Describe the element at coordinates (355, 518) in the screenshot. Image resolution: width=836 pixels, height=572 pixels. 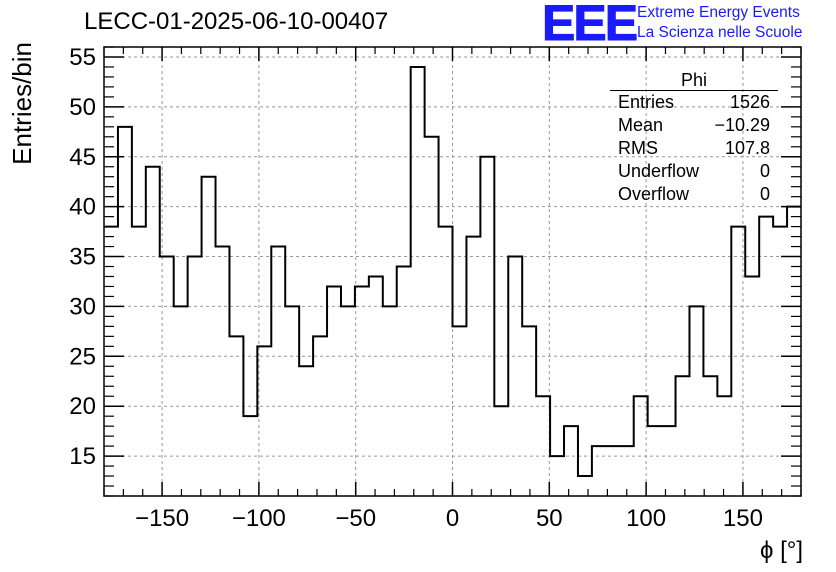
I see `x-tick-label: −50` at that location.